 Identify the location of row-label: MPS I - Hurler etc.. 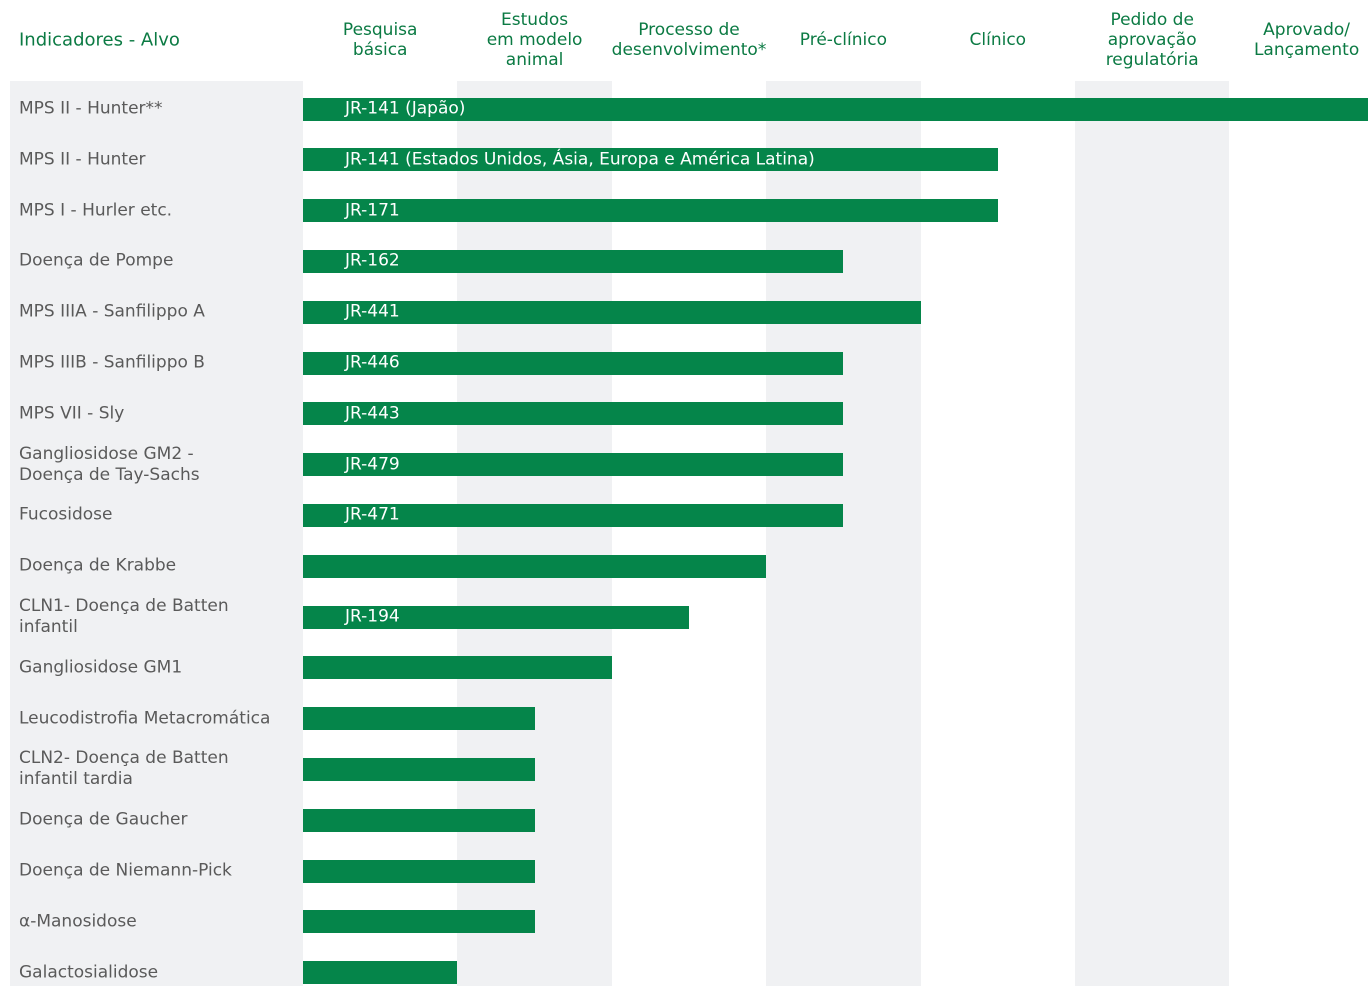
(96, 210).